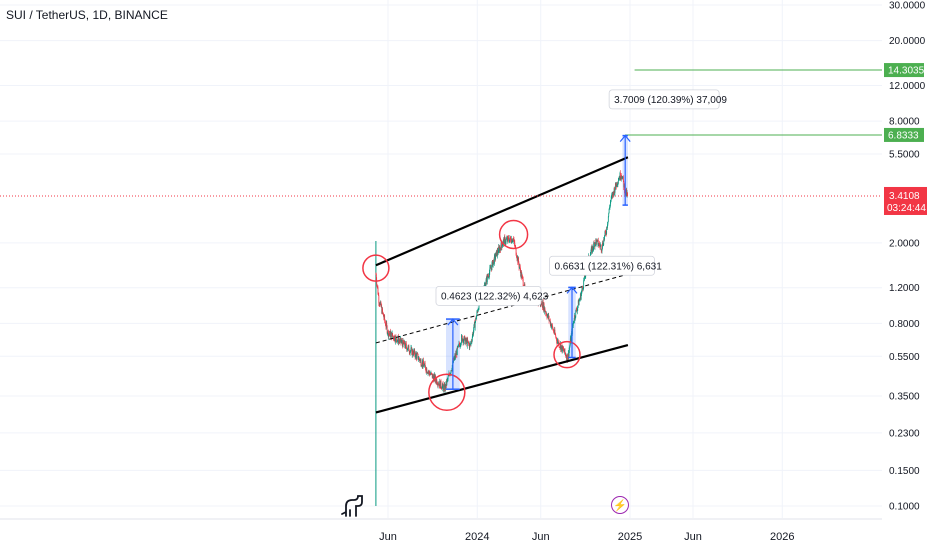 The width and height of the screenshot is (932, 550). Describe the element at coordinates (904, 155) in the screenshot. I see `price-tick-label: 5.5000` at that location.